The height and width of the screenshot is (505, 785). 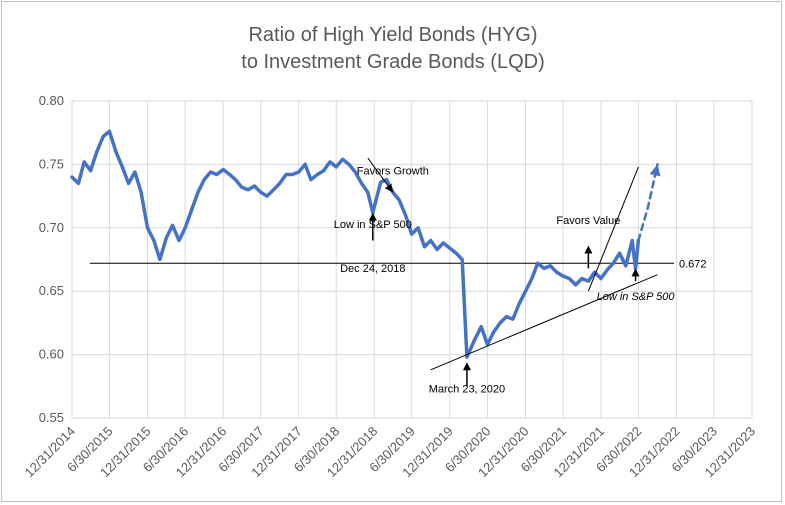 I want to click on chart-subtitle: to Investment Grade Bonds (LQD), so click(x=392, y=62).